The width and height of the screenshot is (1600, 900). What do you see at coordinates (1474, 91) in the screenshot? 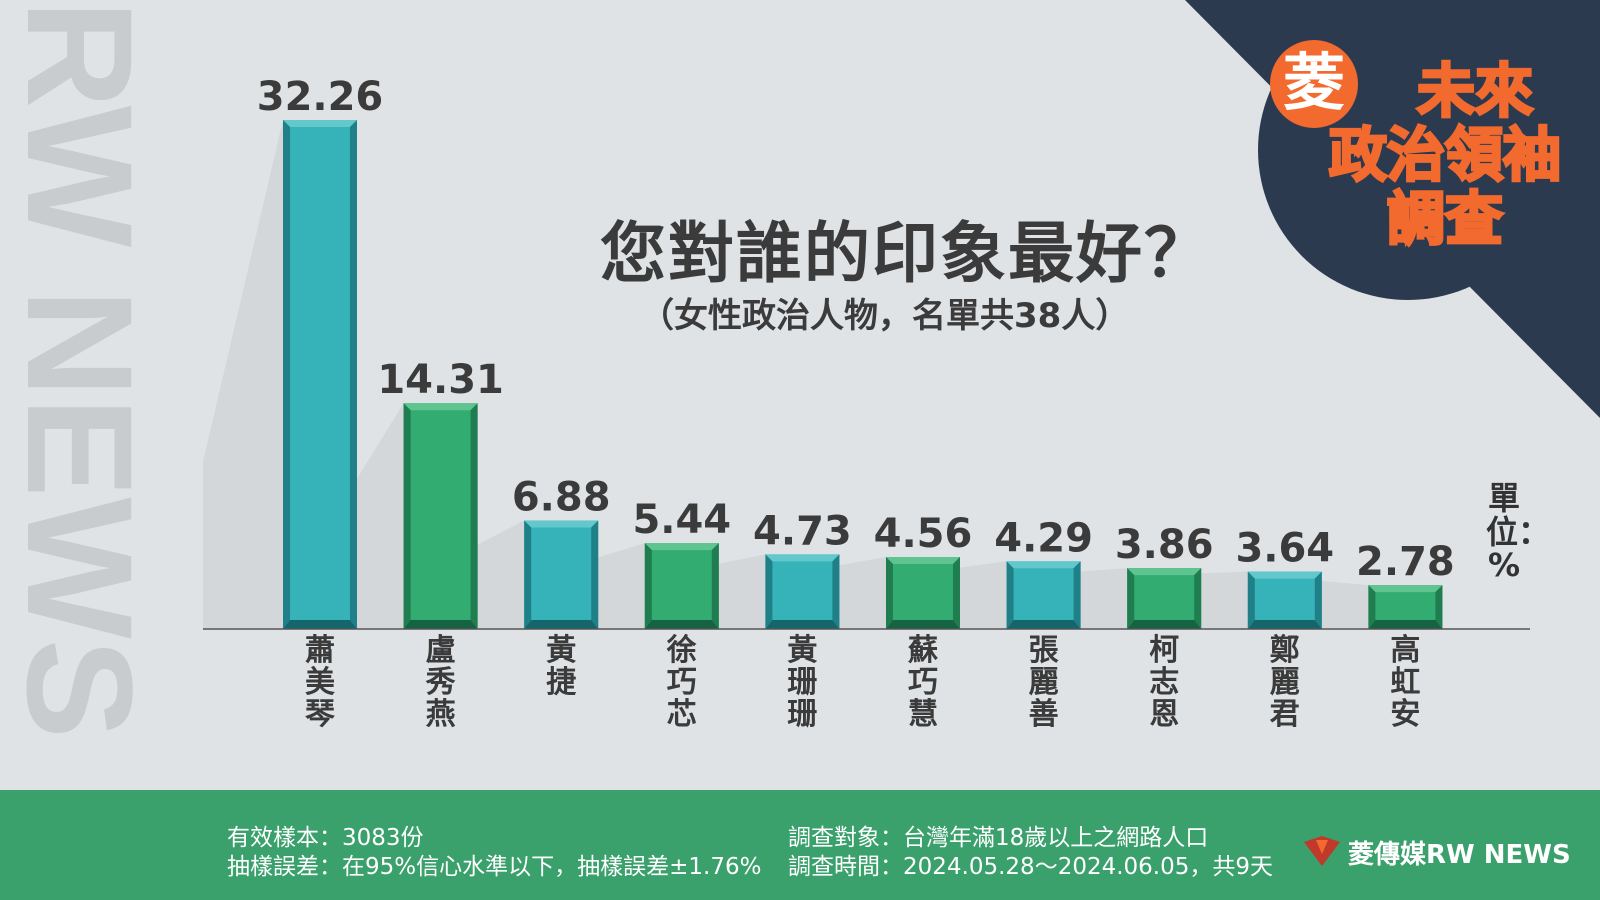
I see `badge-line-1: 未來` at bounding box center [1474, 91].